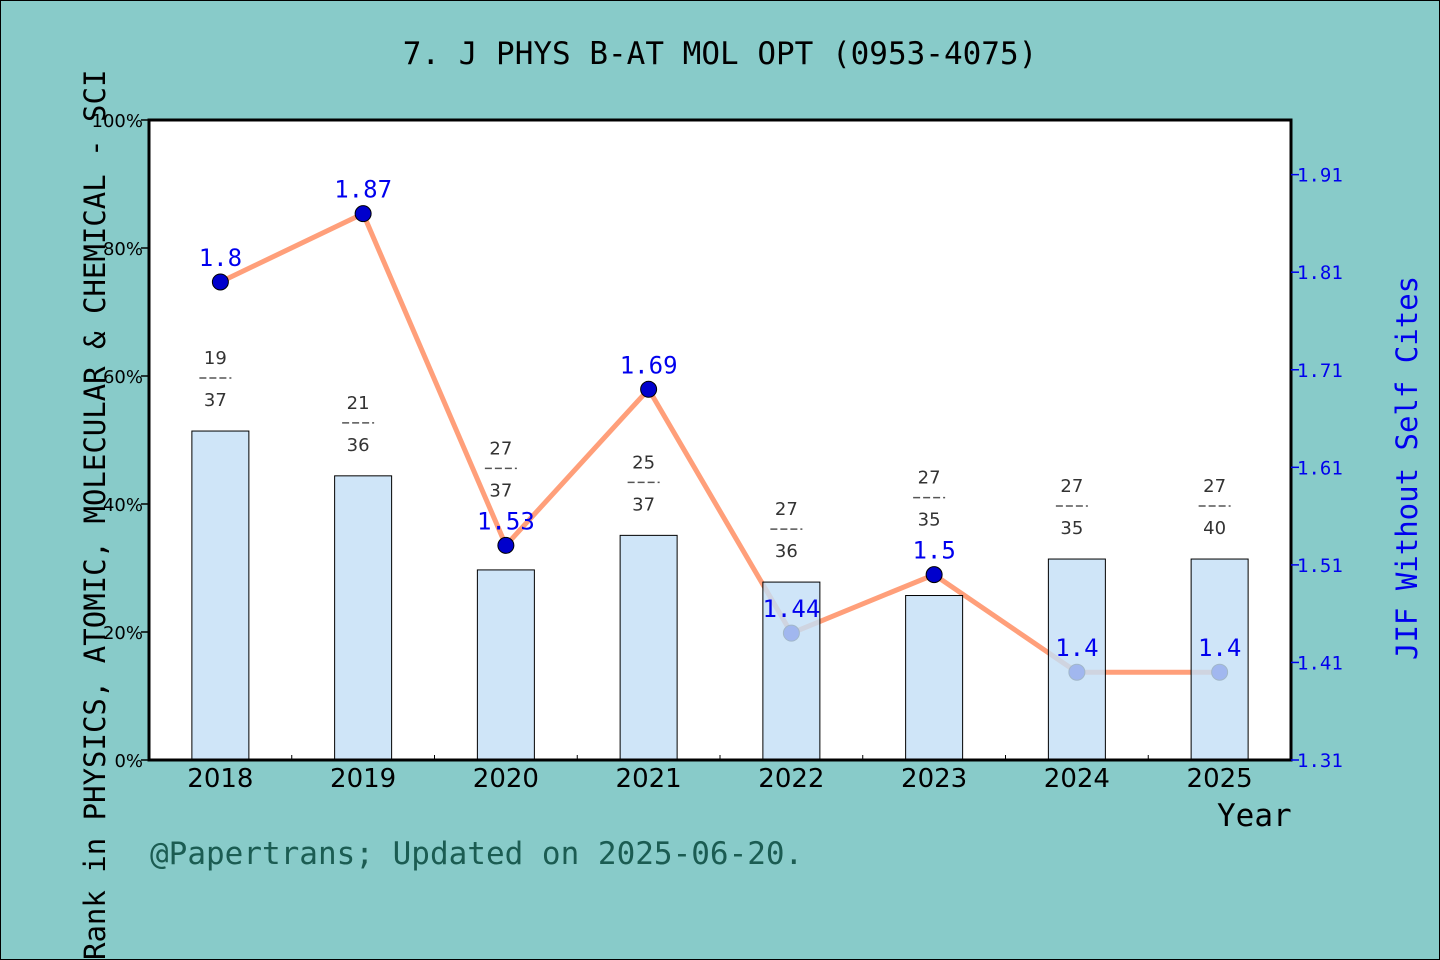 The image size is (1440, 960). Describe the element at coordinates (1320, 761) in the screenshot. I see `right-tick-label: 1.31` at that location.